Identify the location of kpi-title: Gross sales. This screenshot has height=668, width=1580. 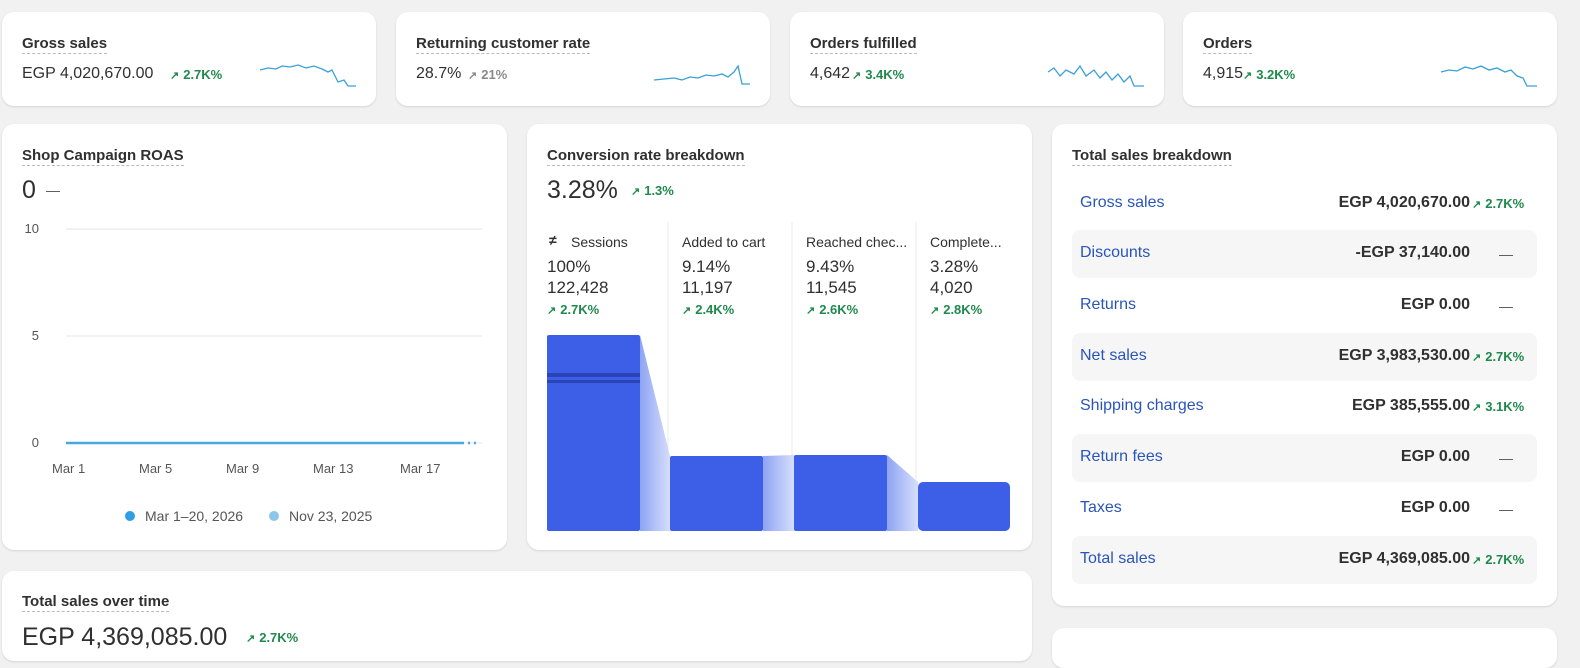
(65, 44).